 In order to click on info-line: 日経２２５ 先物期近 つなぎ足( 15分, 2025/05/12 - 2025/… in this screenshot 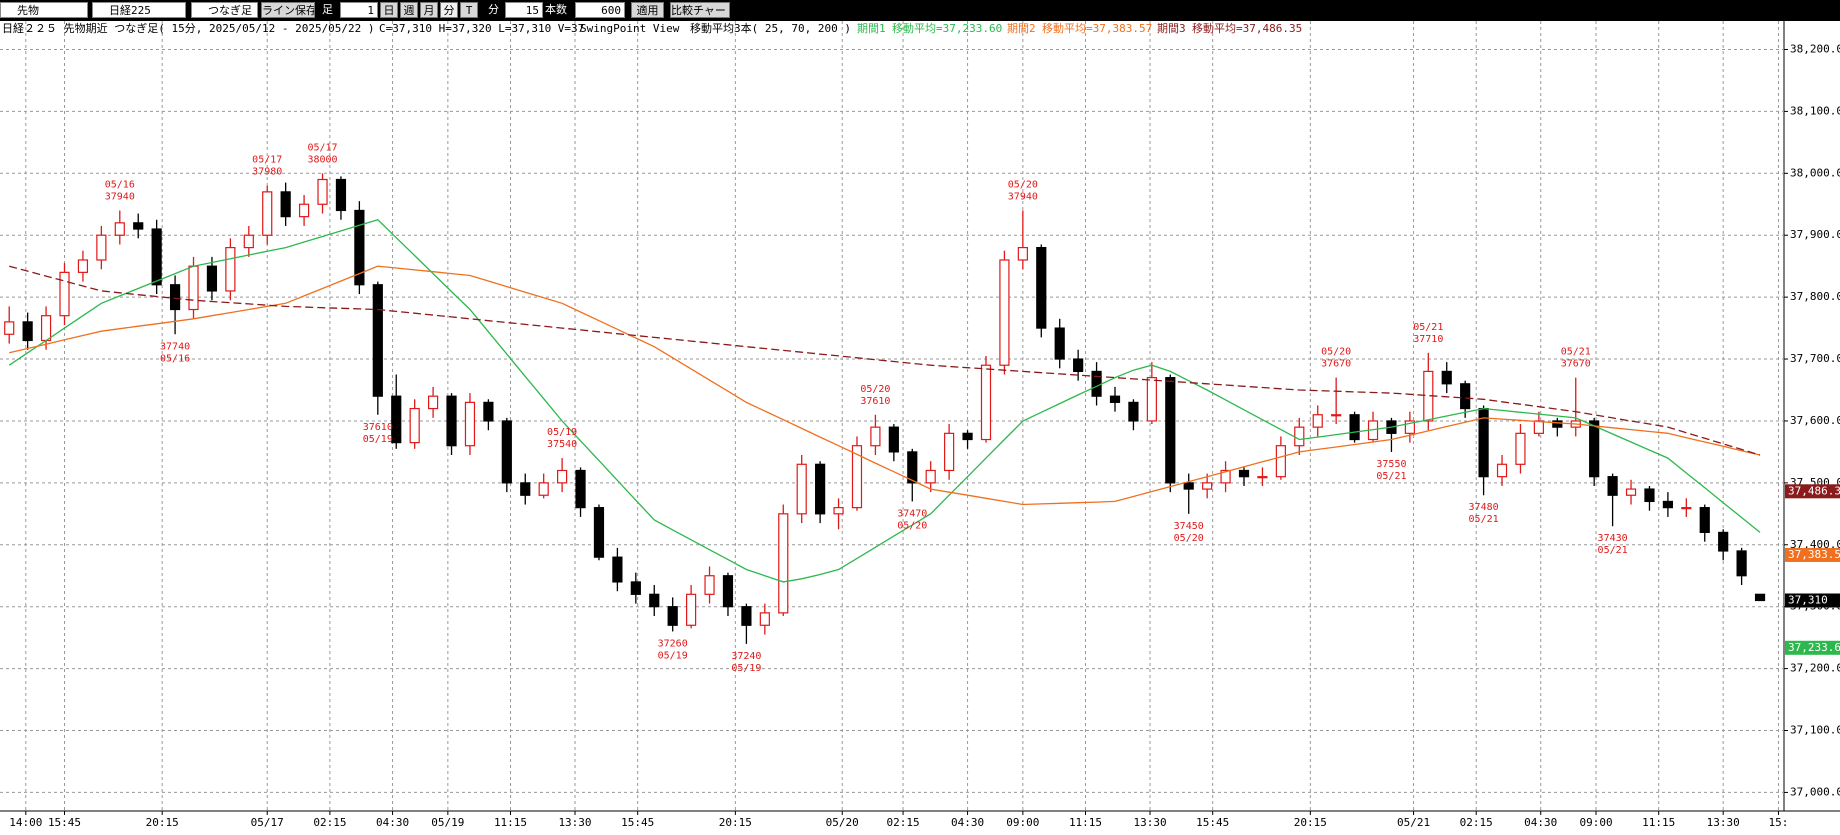, I will do `click(652, 28)`.